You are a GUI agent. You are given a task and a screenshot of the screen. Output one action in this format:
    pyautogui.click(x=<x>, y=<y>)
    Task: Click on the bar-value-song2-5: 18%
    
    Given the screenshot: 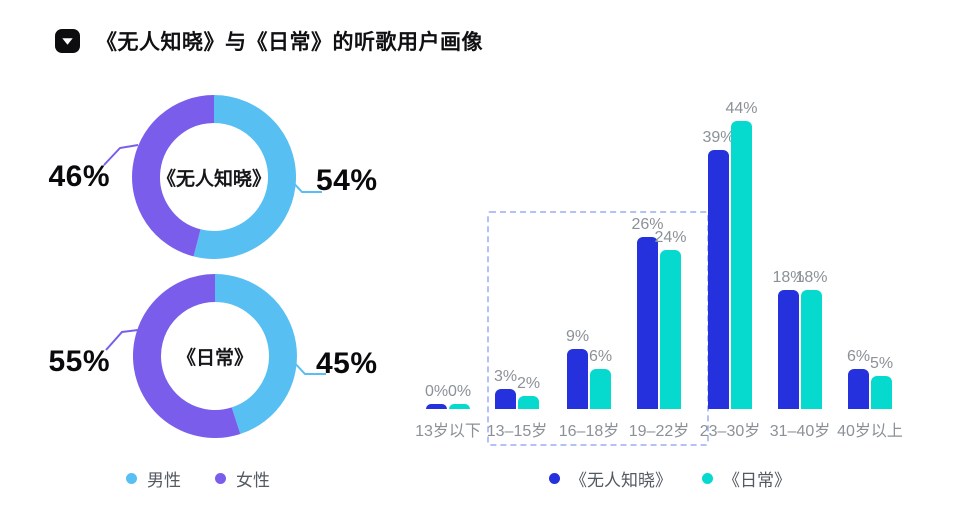 What is the action you would take?
    pyautogui.click(x=811, y=277)
    